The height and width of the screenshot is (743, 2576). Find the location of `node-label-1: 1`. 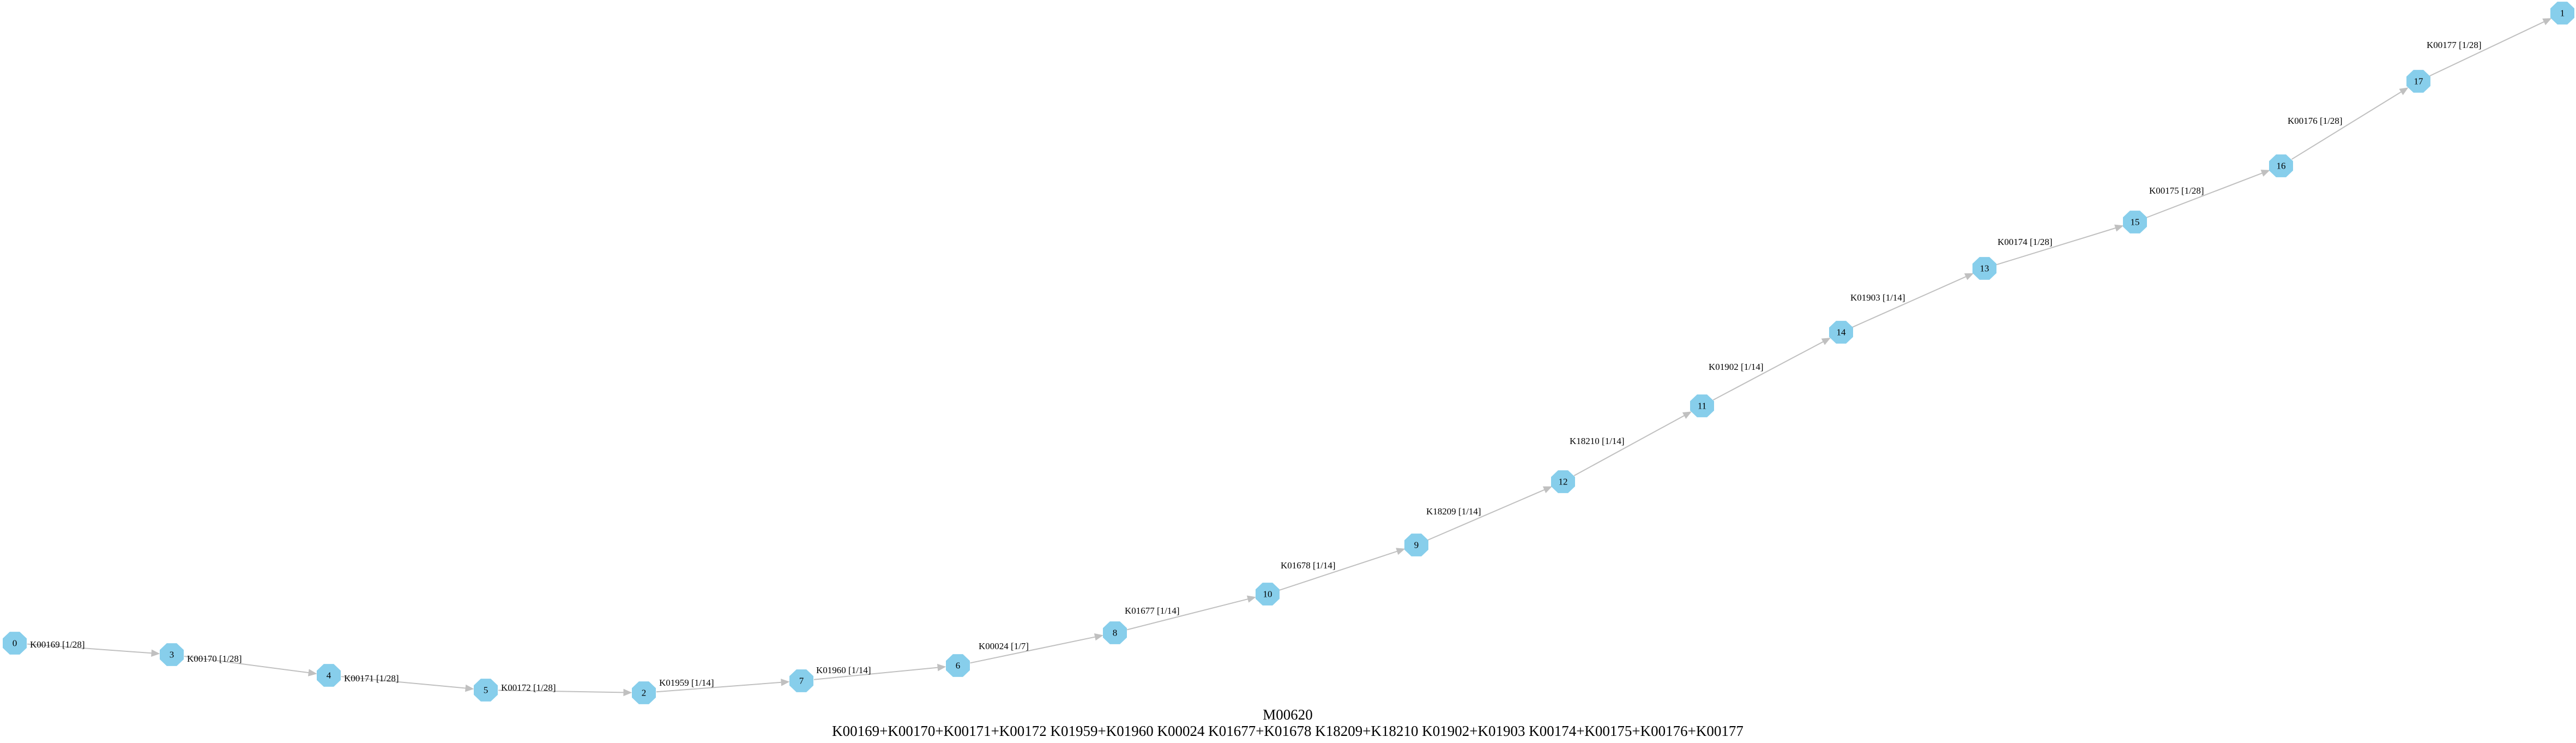

node-label-1: 1 is located at coordinates (2563, 14).